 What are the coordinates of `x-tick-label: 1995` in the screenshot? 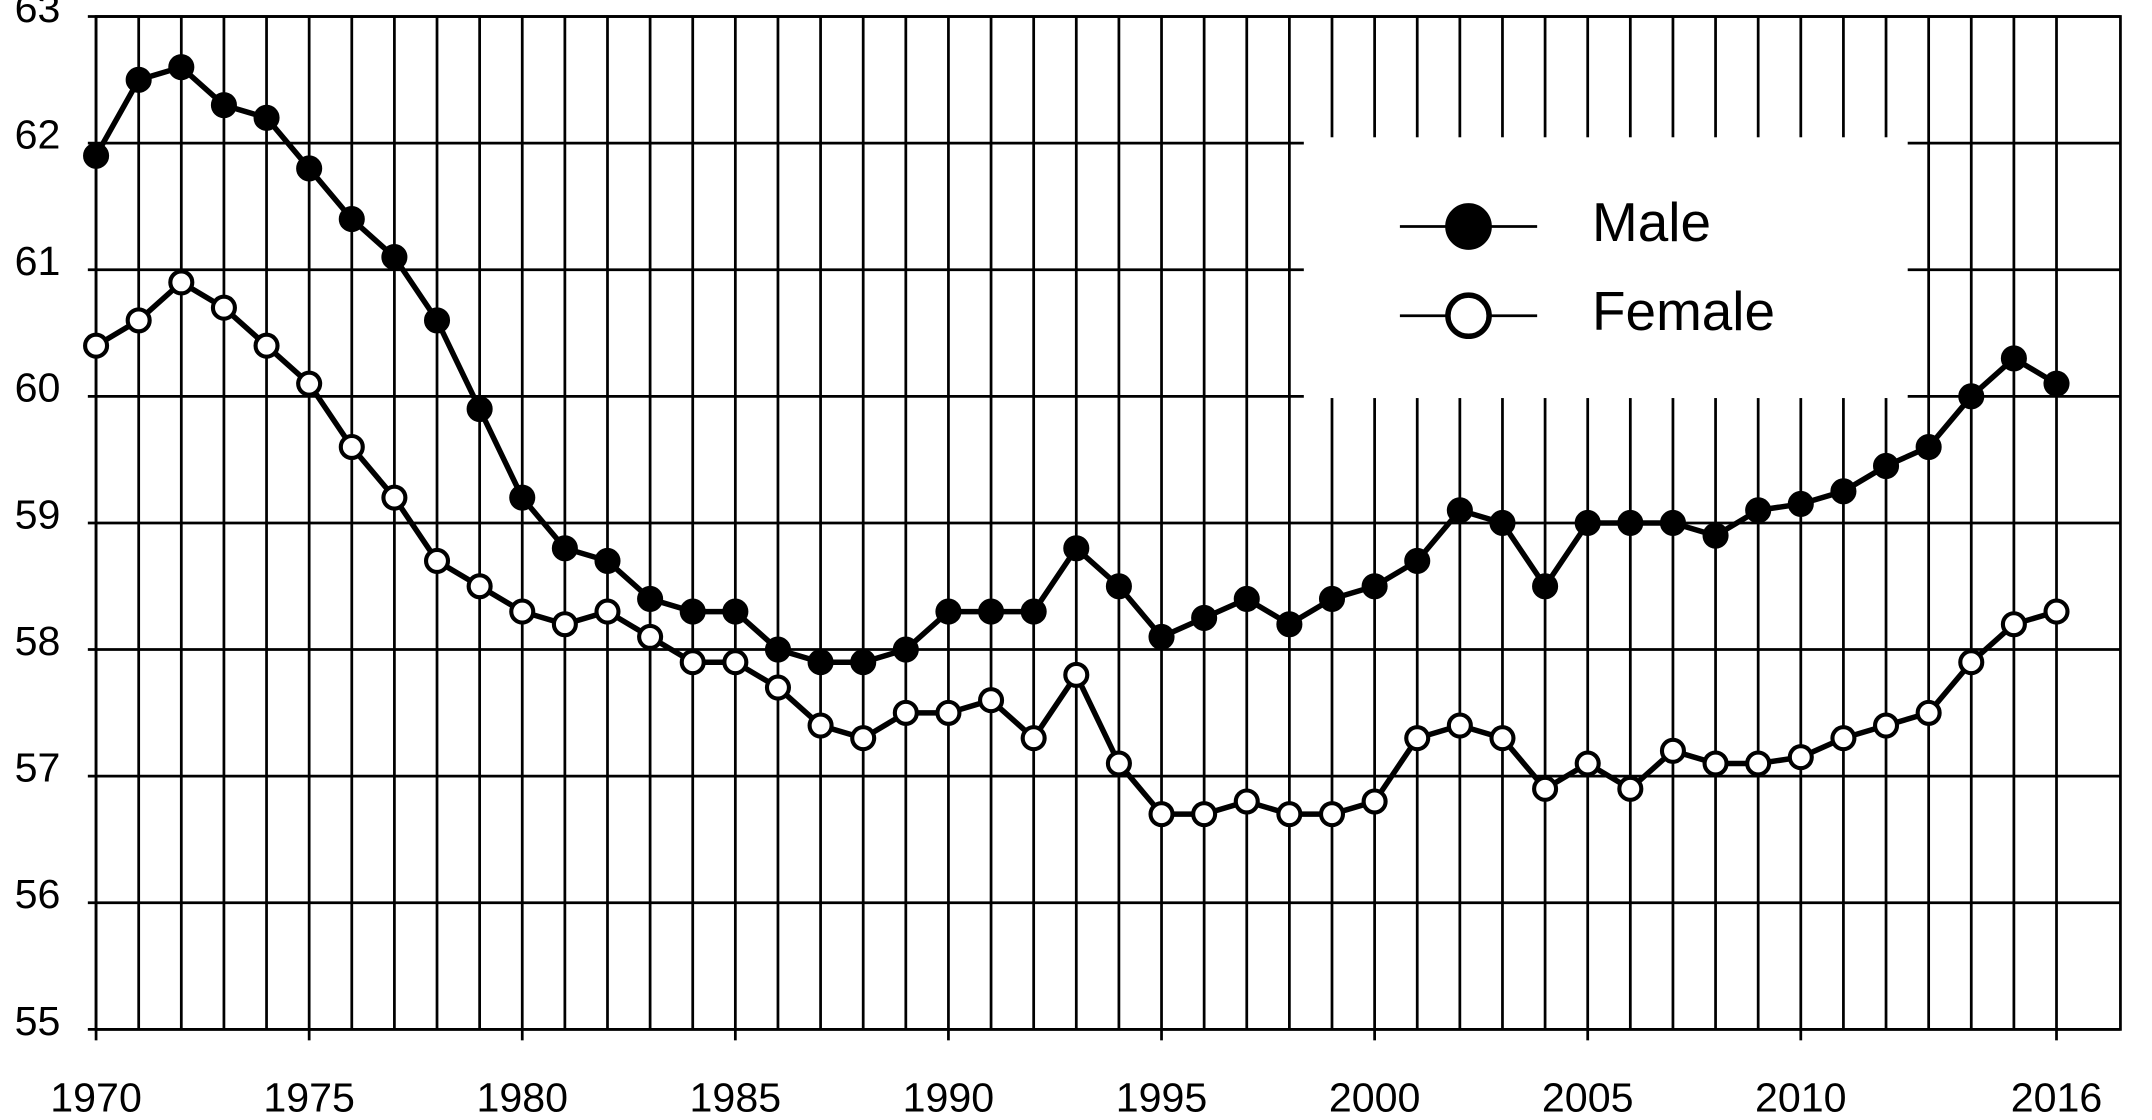 It's located at (1162, 1097).